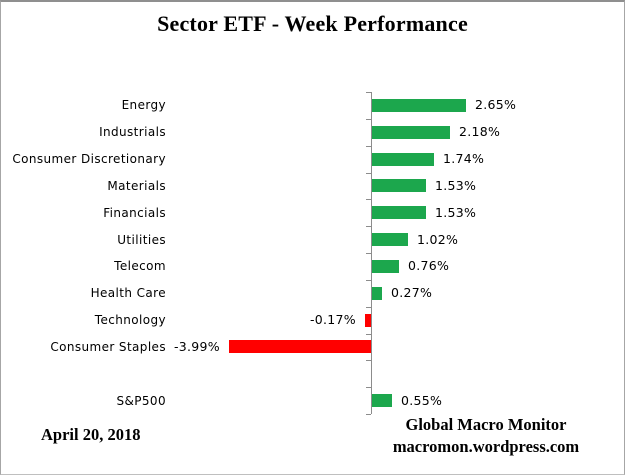 The width and height of the screenshot is (625, 475). I want to click on category-label: Technology, so click(130, 320).